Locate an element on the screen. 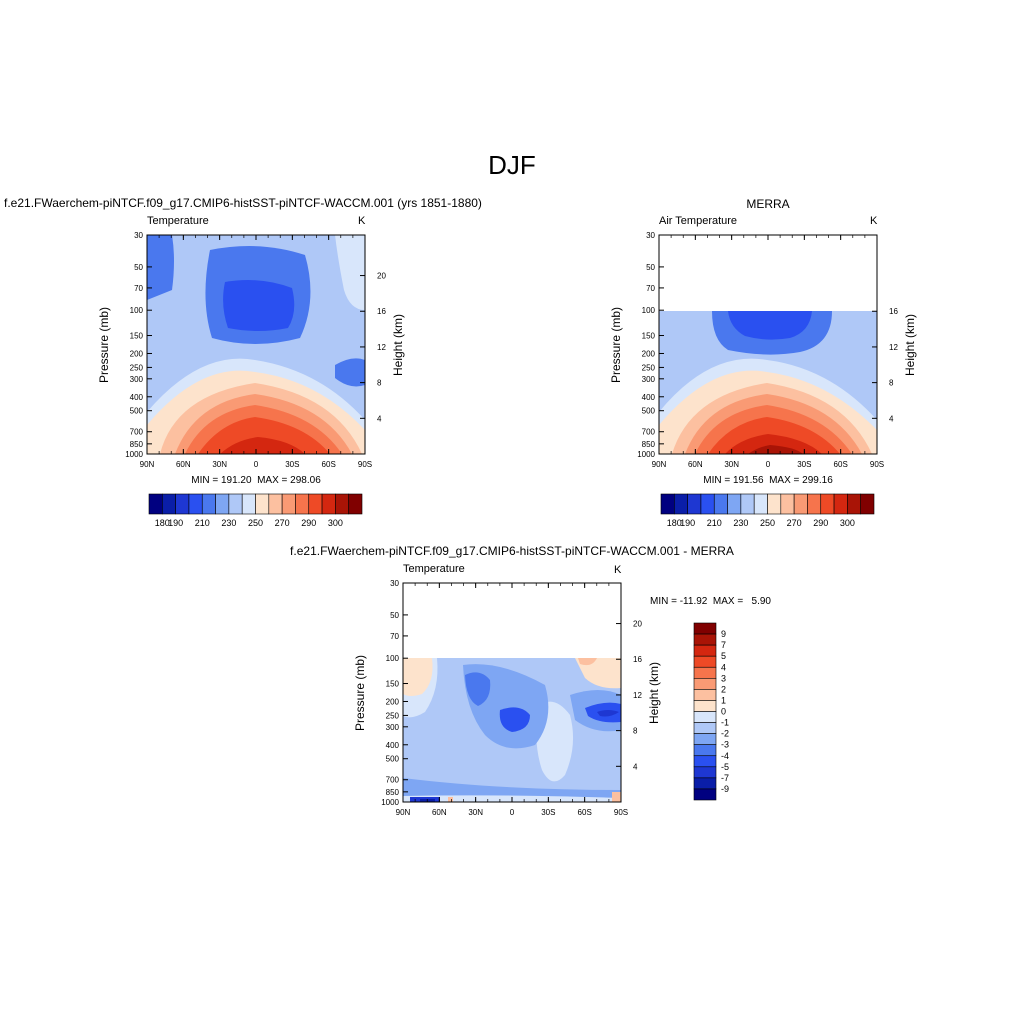  colorbar-label: -1 is located at coordinates (725, 723).